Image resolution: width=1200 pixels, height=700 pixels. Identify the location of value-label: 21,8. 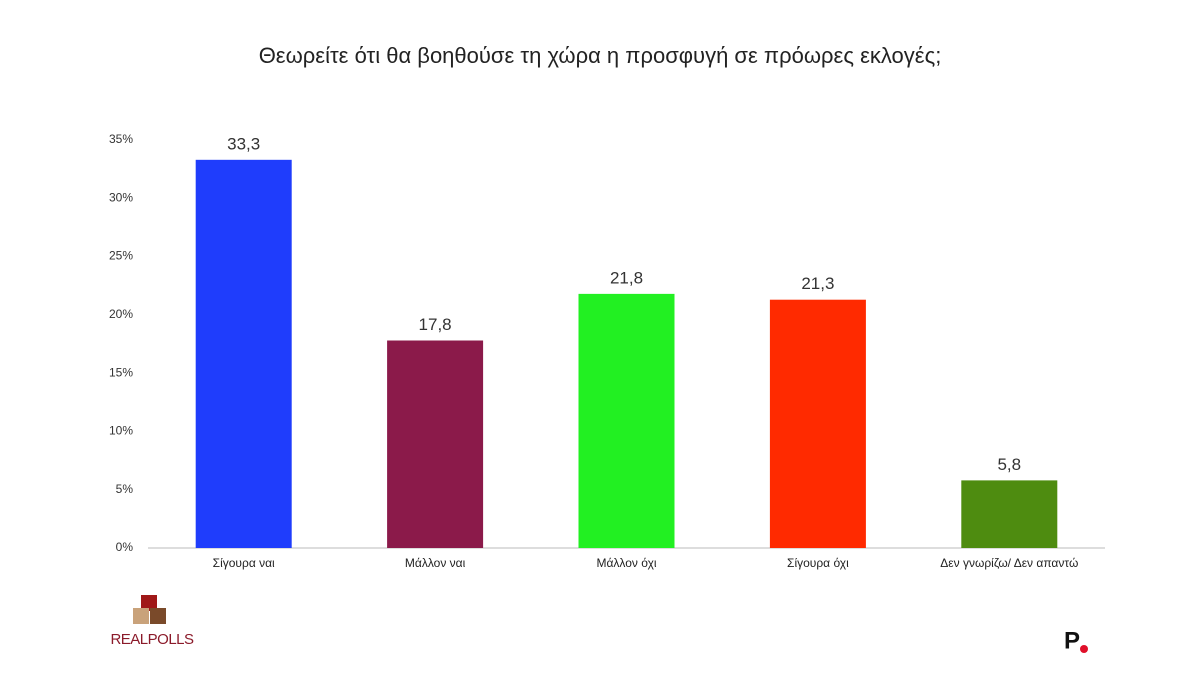
(626, 277).